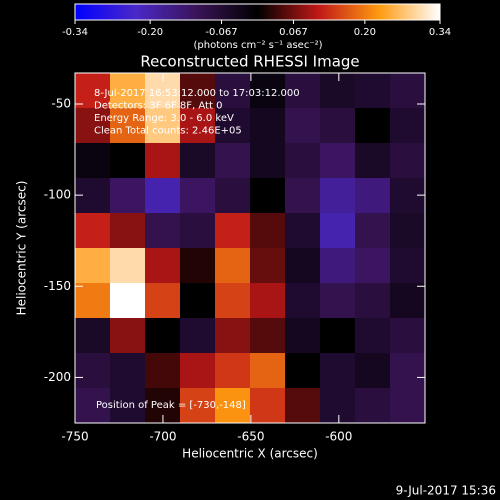 This screenshot has height=500, width=500. I want to click on x-tick-label: -700, so click(162, 437).